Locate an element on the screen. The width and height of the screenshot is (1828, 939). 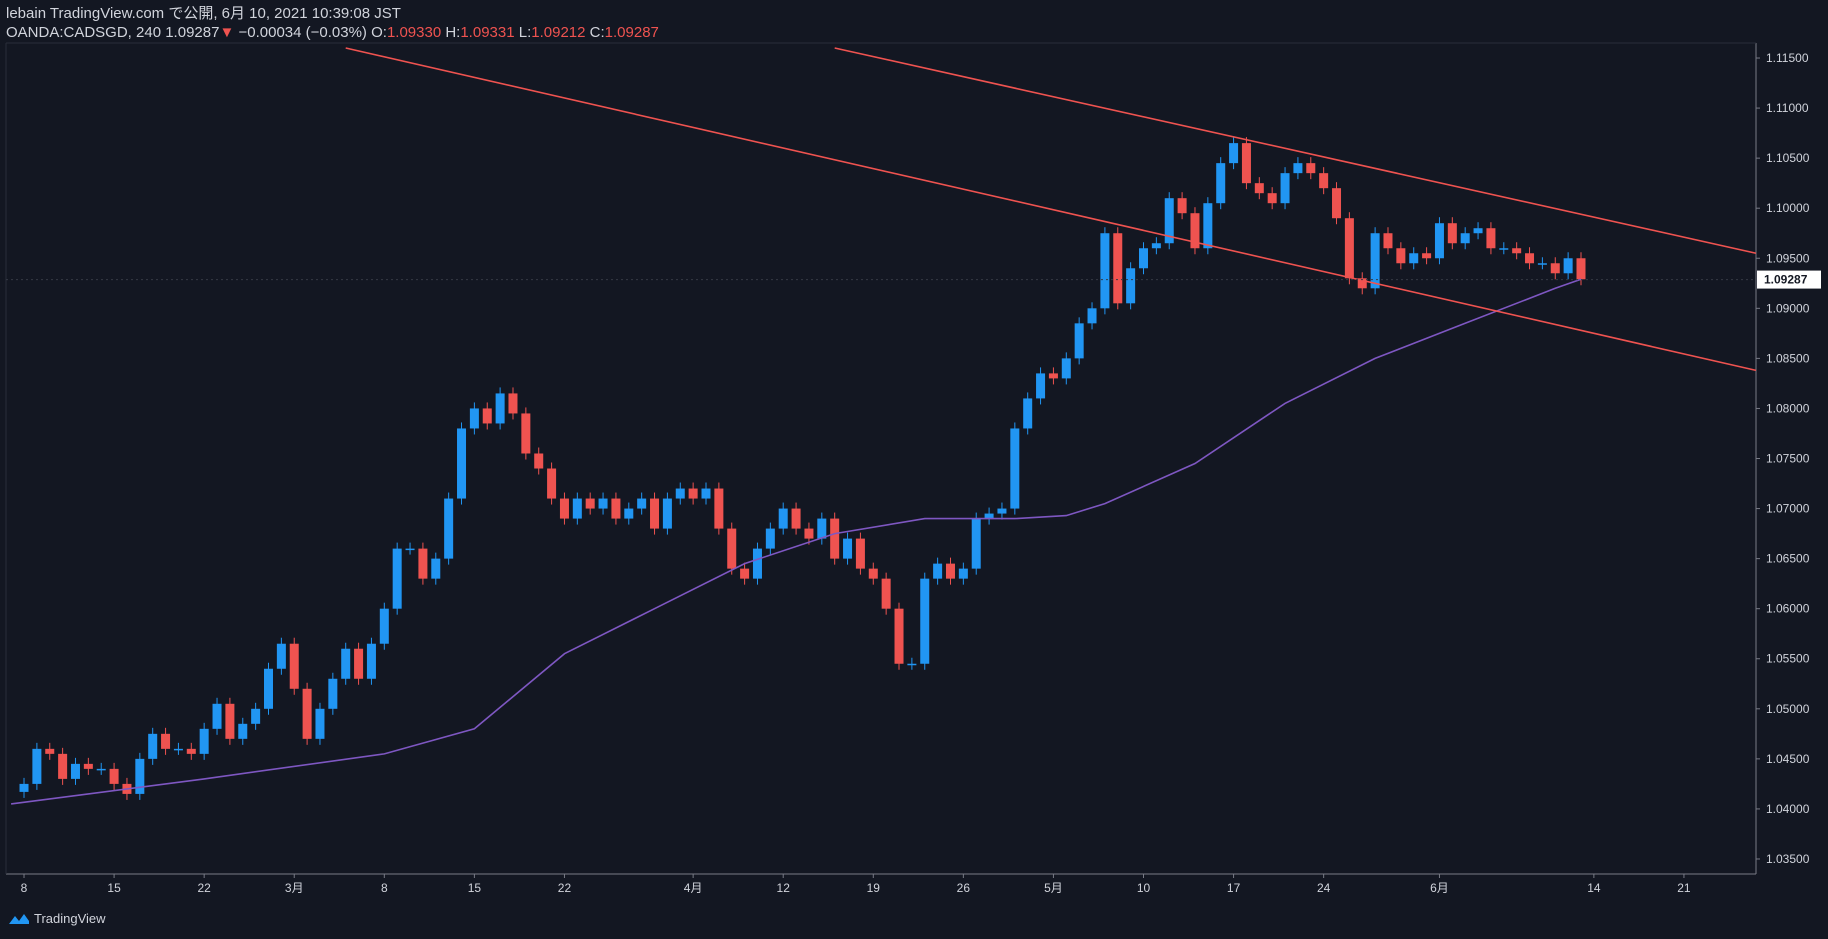
price-tick-label: 1.09000 is located at coordinates (1788, 308).